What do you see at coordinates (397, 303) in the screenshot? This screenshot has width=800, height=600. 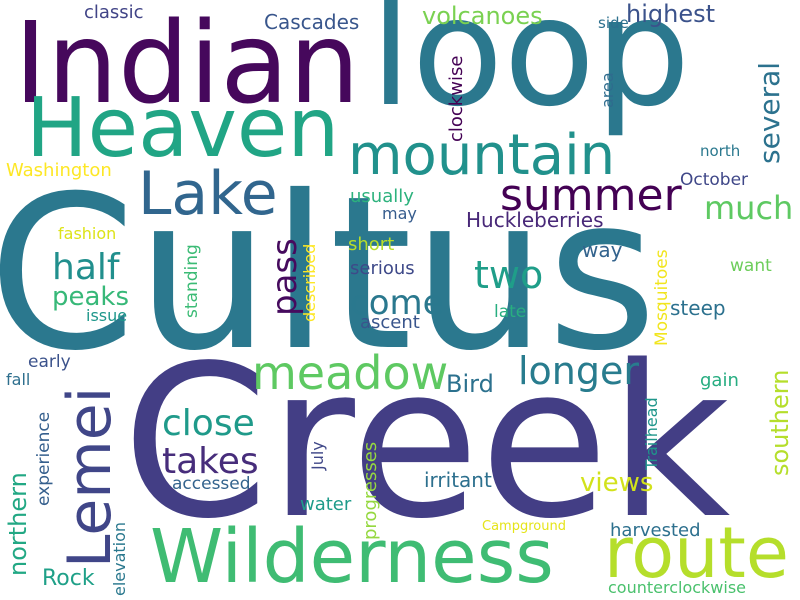 I see `word-come: come` at bounding box center [397, 303].